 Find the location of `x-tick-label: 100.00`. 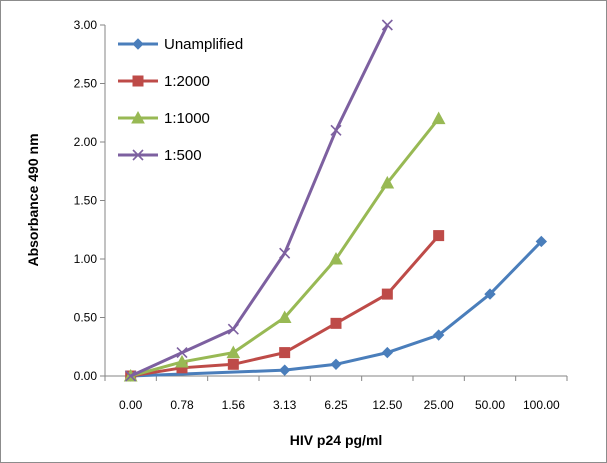

x-tick-label: 100.00 is located at coordinates (541, 405).